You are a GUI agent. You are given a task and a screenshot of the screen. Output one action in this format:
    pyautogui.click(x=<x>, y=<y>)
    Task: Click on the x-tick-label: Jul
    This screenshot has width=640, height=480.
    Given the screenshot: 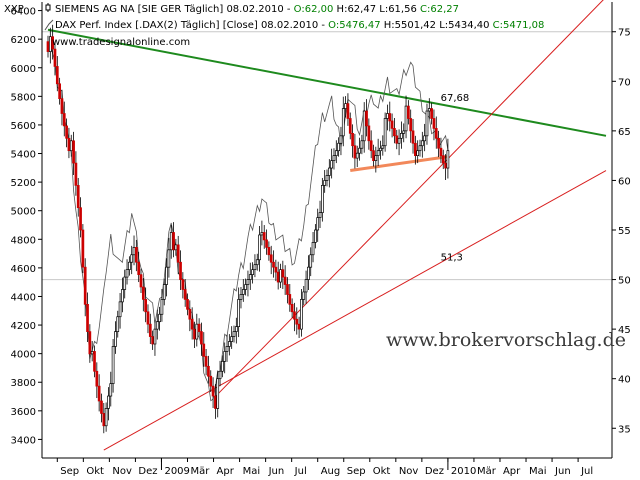 What is the action you would take?
    pyautogui.click(x=586, y=471)
    